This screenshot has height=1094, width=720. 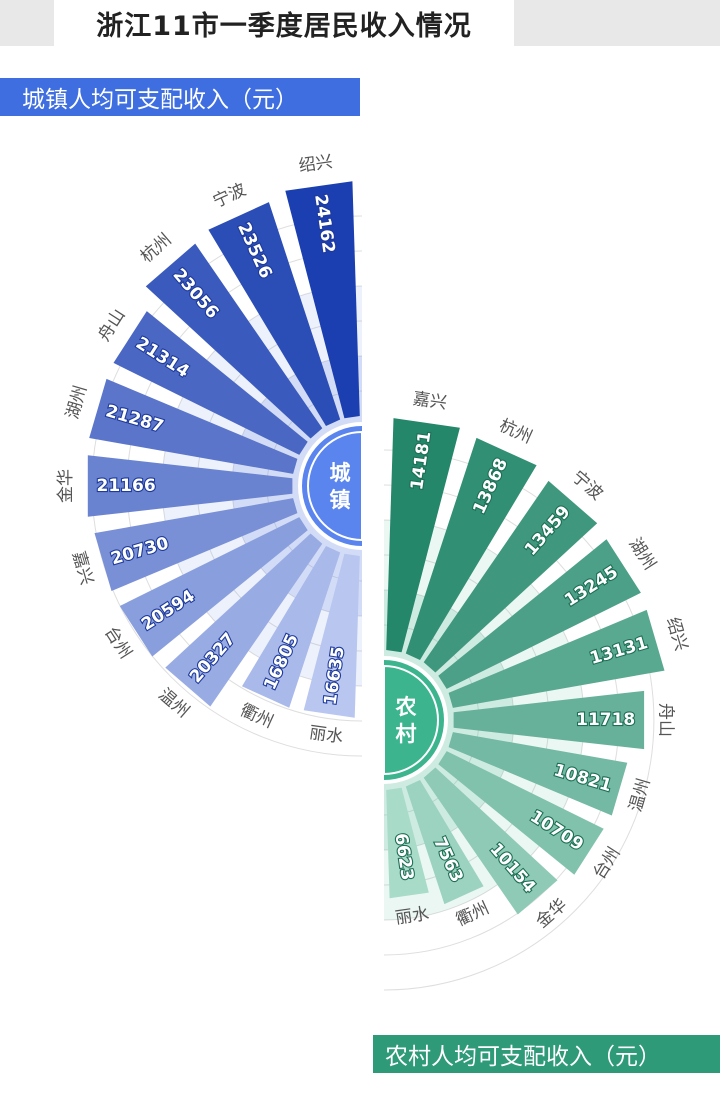 What do you see at coordinates (605, 720) in the screenshot?
I see `value-label: 11718` at bounding box center [605, 720].